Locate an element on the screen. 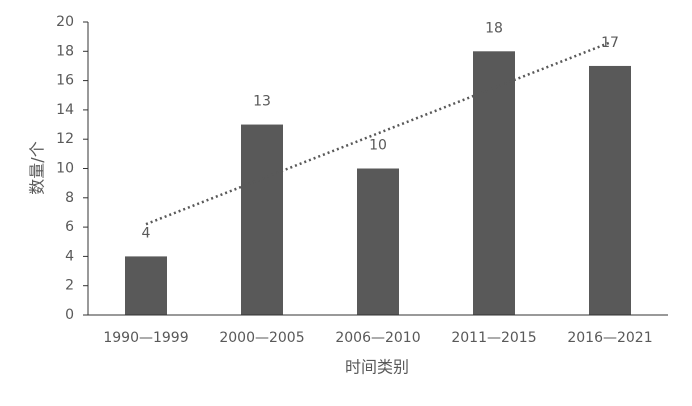 This screenshot has width=692, height=406. x-tick-label: 2000—2005 is located at coordinates (261, 338).